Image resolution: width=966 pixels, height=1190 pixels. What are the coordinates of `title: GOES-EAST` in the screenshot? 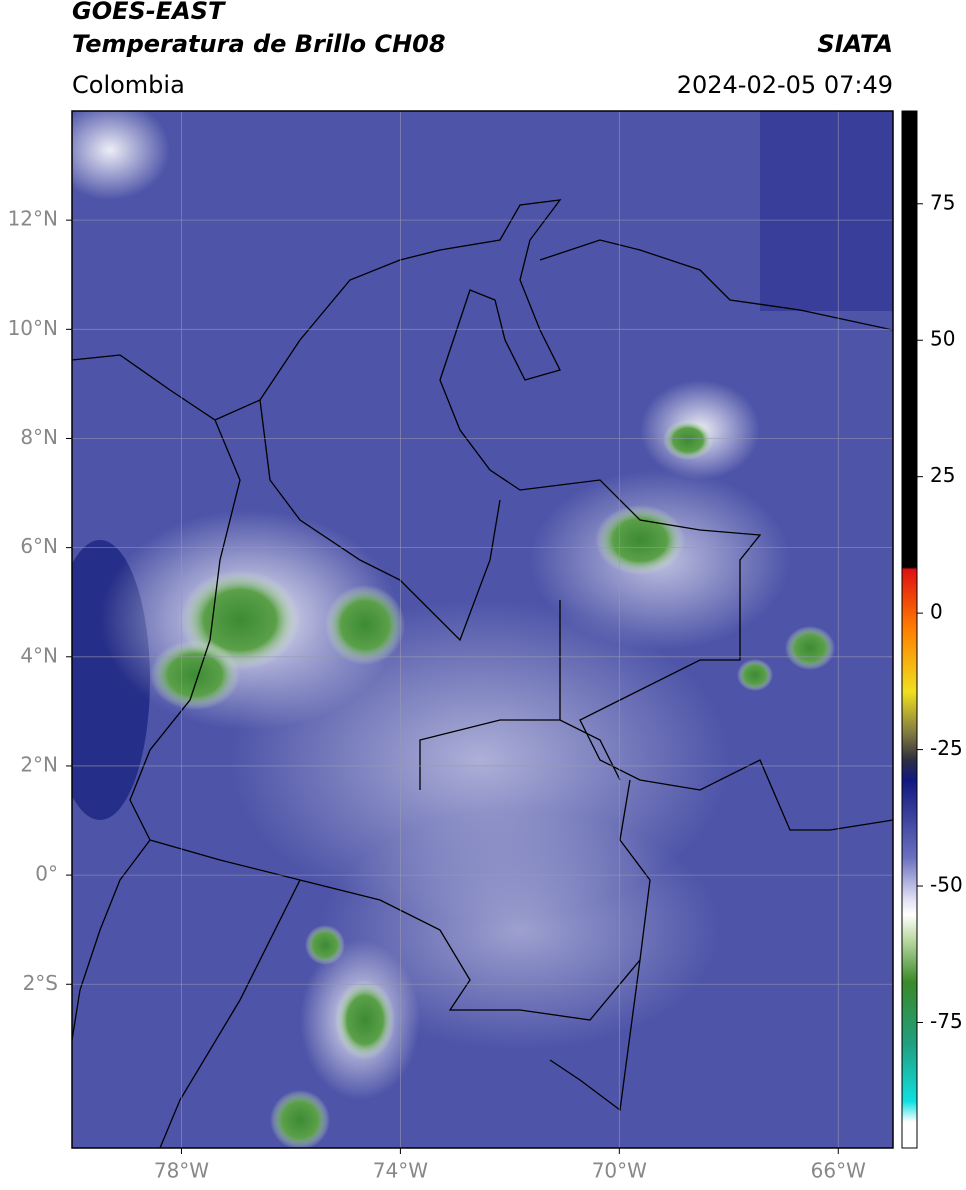 It's located at (149, 12).